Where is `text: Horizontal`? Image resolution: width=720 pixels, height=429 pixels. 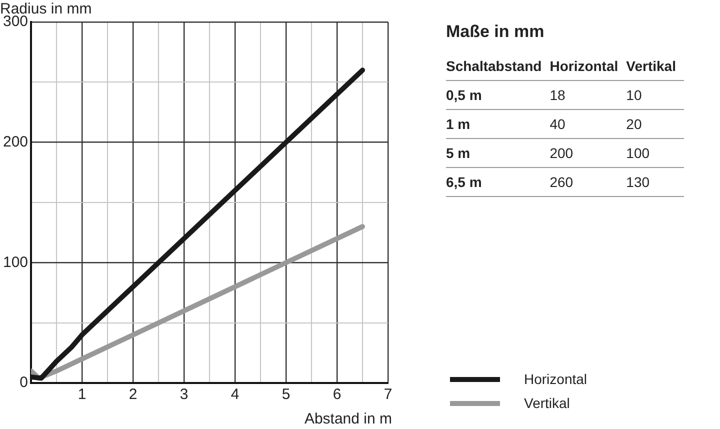 text: Horizontal is located at coordinates (588, 66).